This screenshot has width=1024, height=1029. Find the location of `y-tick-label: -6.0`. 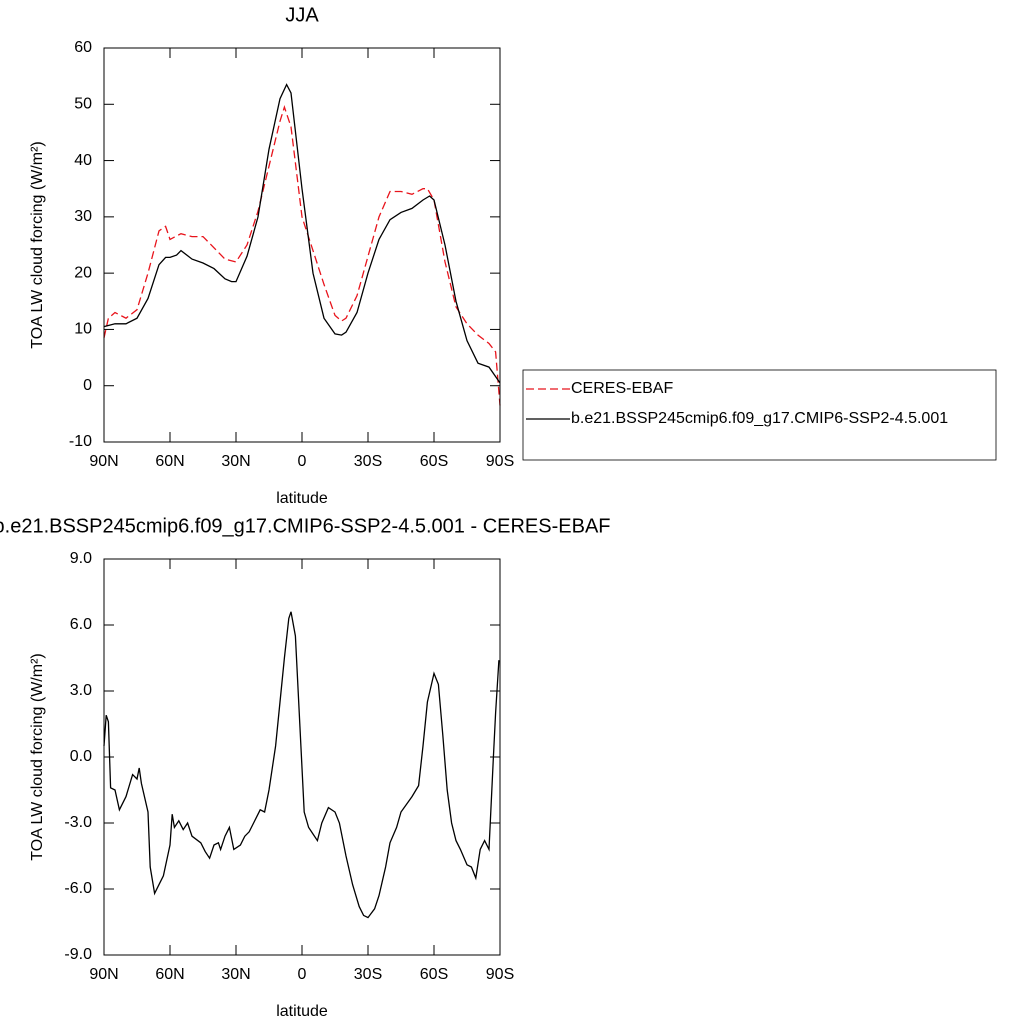

y-tick-label: -6.0 is located at coordinates (78, 888).